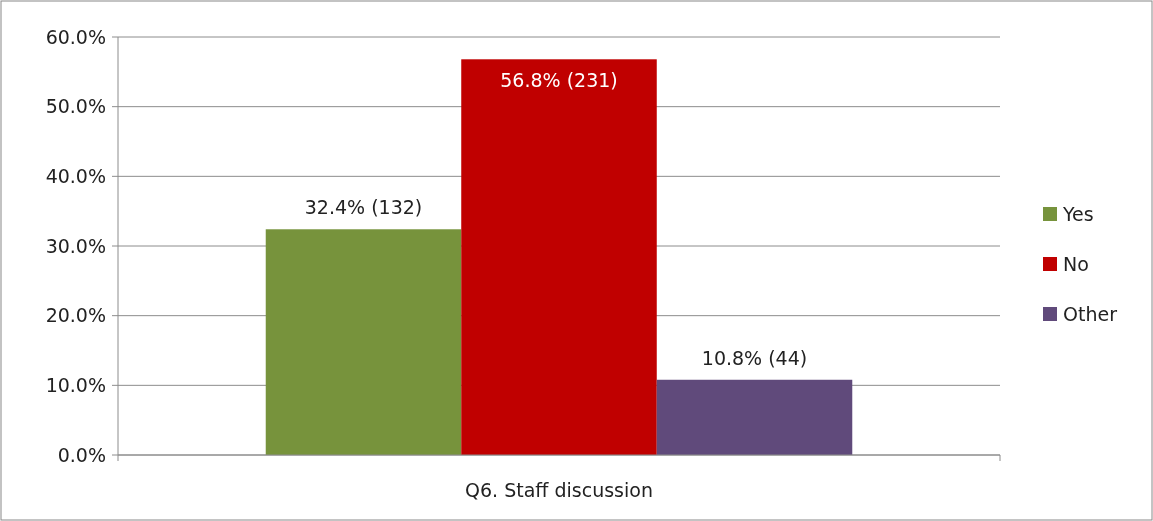  What do you see at coordinates (754, 357) in the screenshot?
I see `data-label: 10.8% (44)` at bounding box center [754, 357].